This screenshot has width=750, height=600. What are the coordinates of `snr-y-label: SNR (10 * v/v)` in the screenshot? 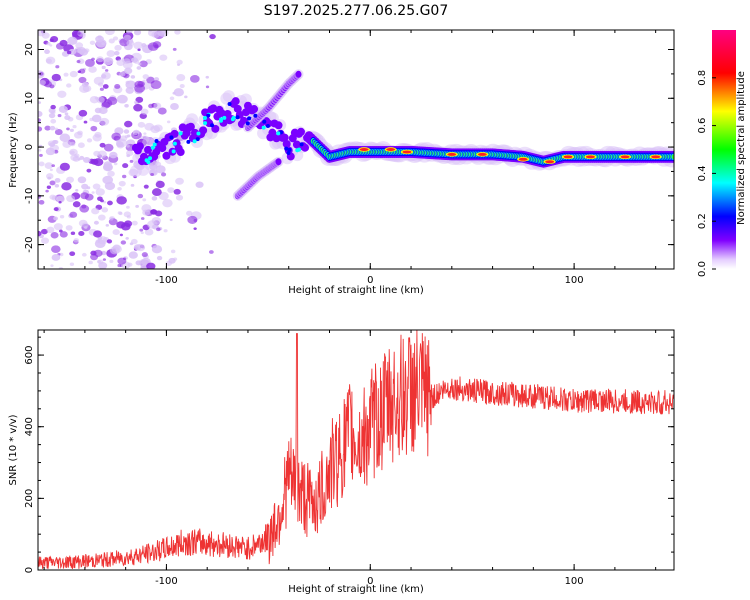 It's located at (13, 449).